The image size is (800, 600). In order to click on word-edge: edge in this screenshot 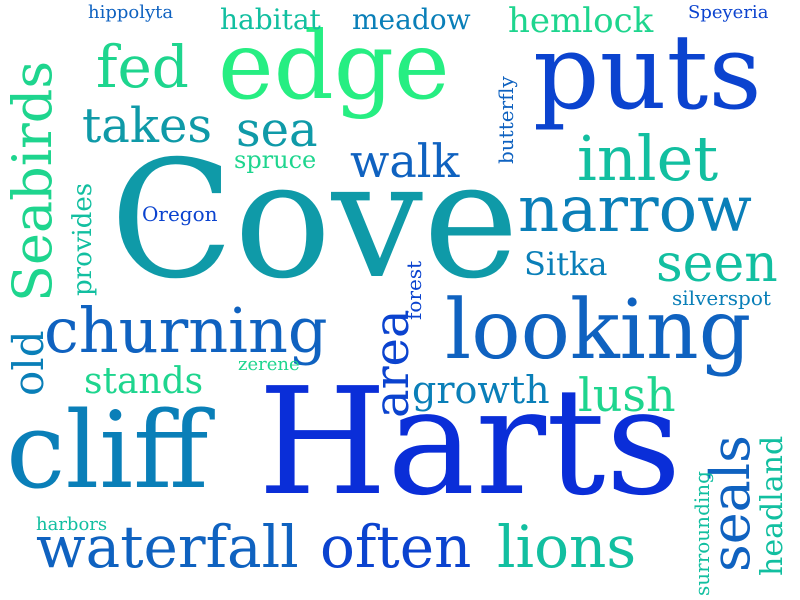, I will do `click(334, 66)`.